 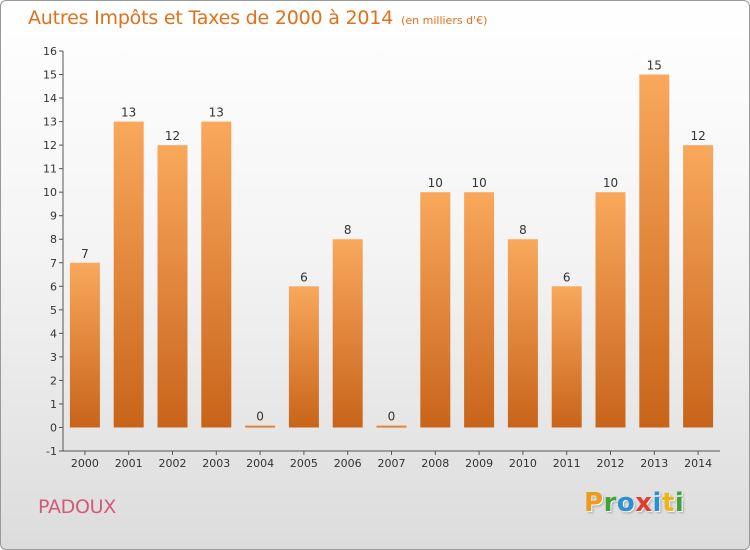 What do you see at coordinates (53, 357) in the screenshot?
I see `y-tick-label: 3` at bounding box center [53, 357].